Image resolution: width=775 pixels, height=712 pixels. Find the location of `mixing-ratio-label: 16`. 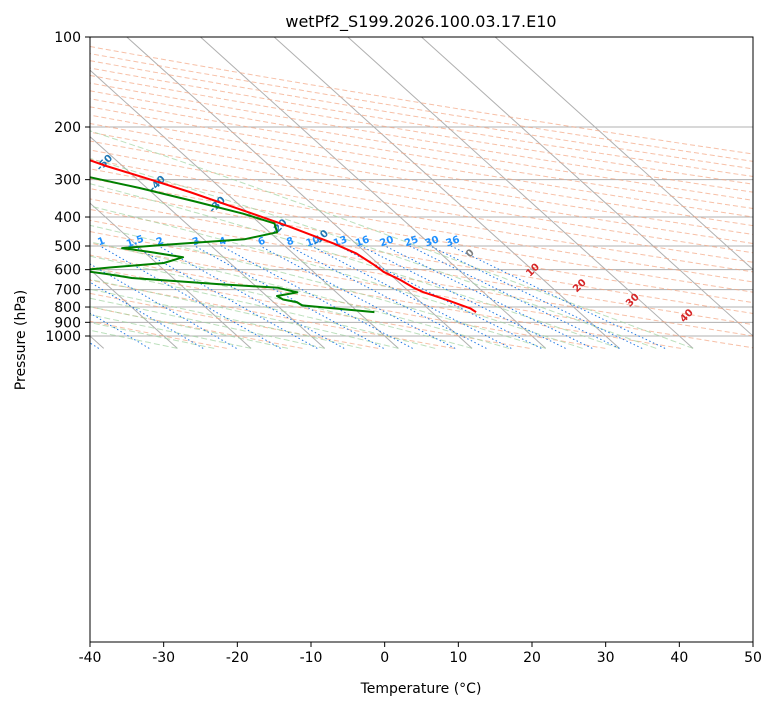

mixing-ratio-label: 16 is located at coordinates (362, 241).